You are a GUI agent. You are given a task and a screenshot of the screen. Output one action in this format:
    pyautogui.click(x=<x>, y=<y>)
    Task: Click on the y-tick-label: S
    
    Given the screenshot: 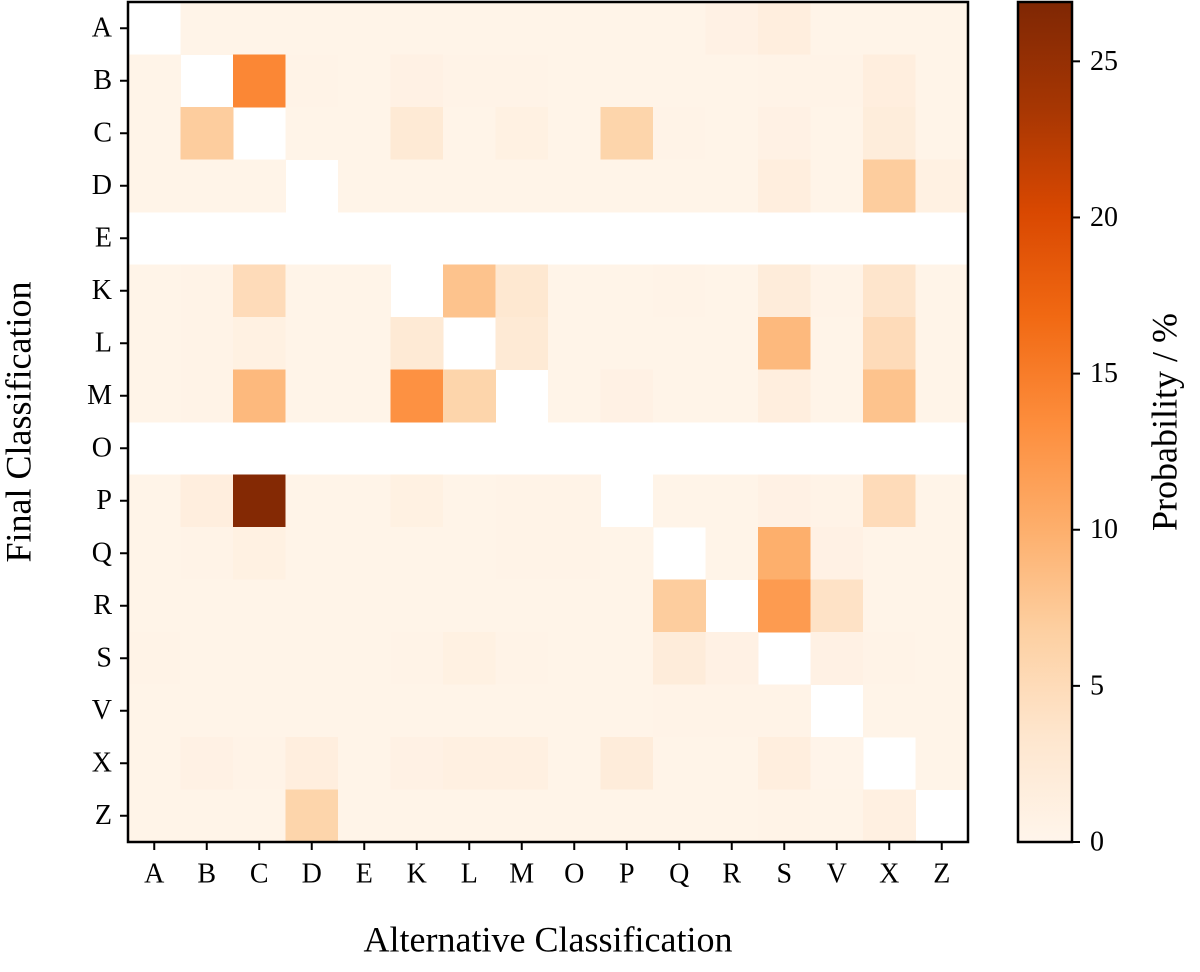 What is the action you would take?
    pyautogui.click(x=104, y=658)
    